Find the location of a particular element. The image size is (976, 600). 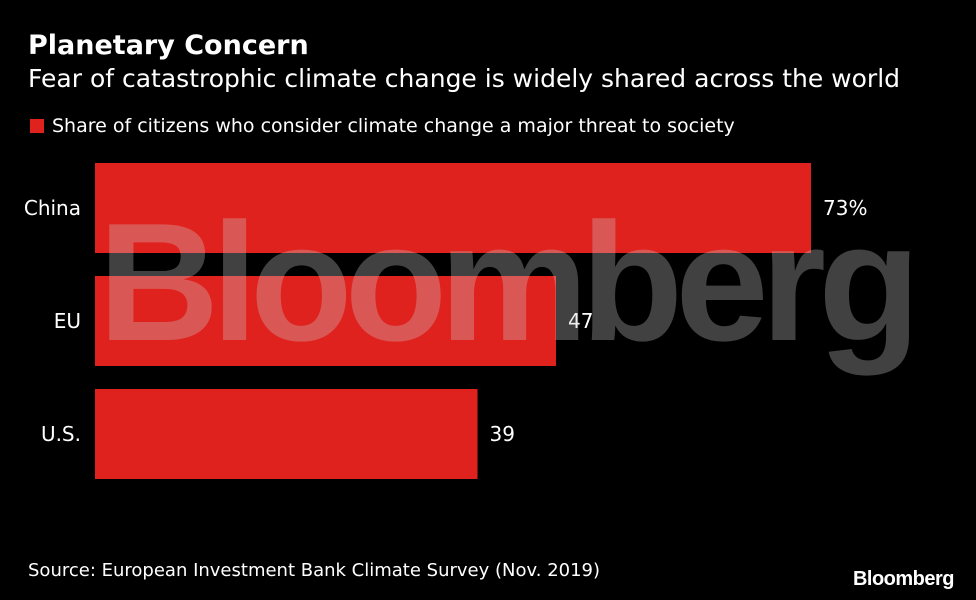

bar-china is located at coordinates (453, 208).